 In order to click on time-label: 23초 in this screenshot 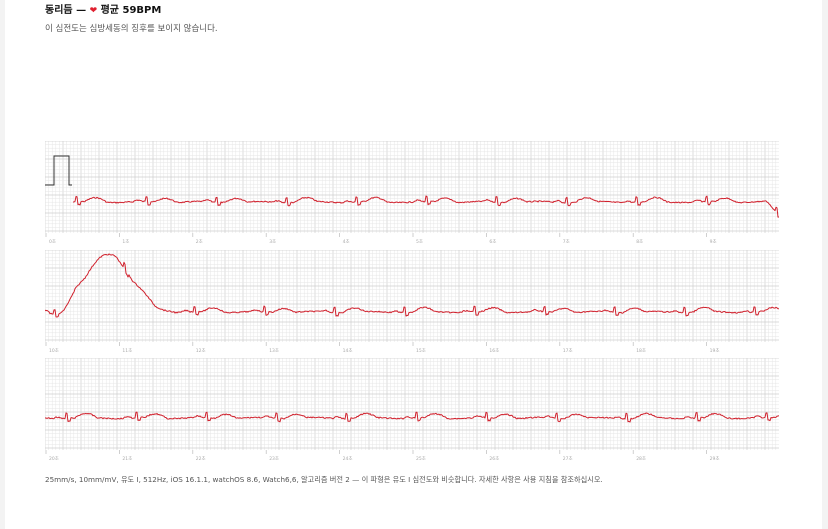, I will do `click(274, 459)`.